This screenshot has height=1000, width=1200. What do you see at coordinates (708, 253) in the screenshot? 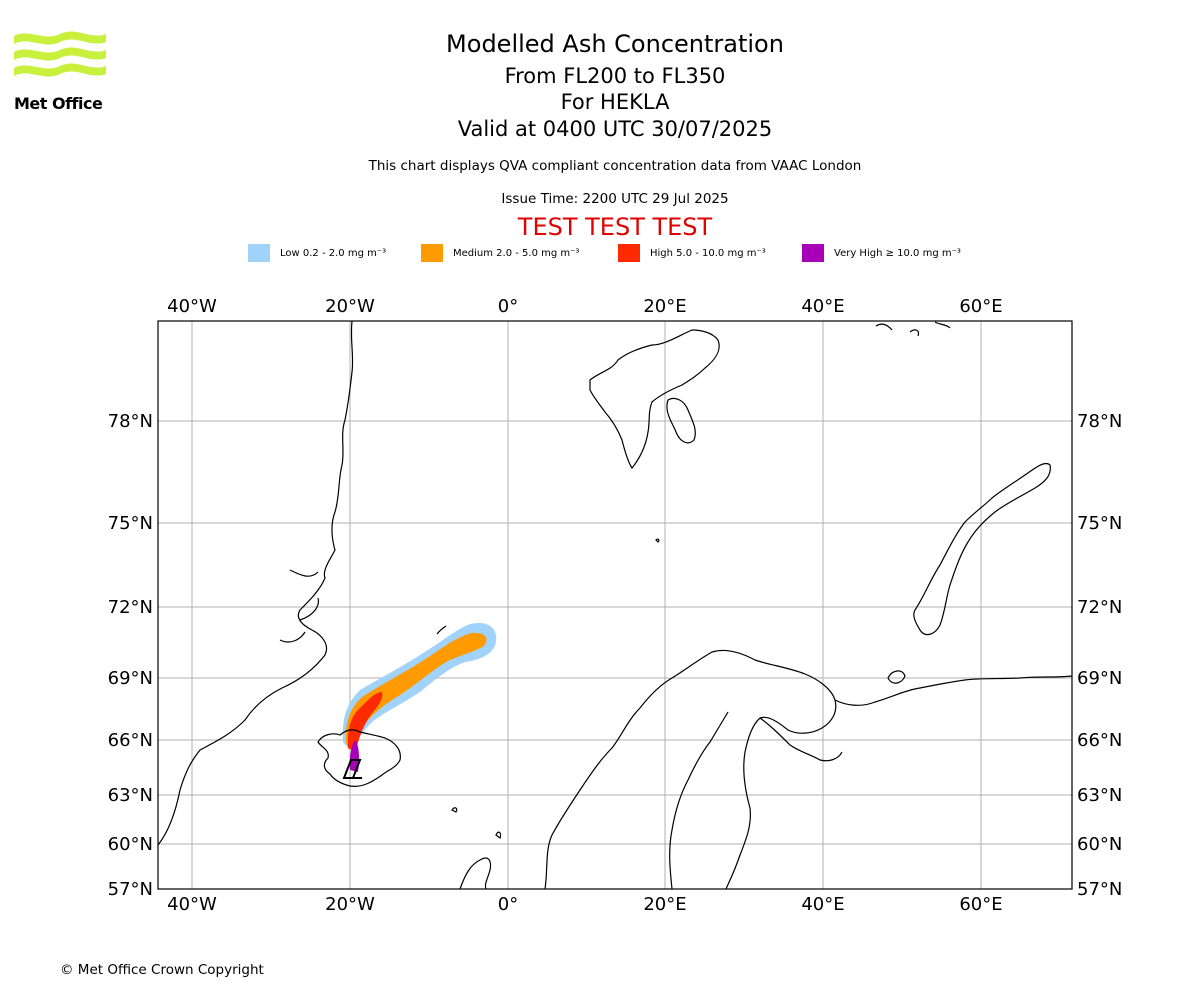
I see `legend-label-high: High 5.0 - 10.0 mg m⁻³` at bounding box center [708, 253].